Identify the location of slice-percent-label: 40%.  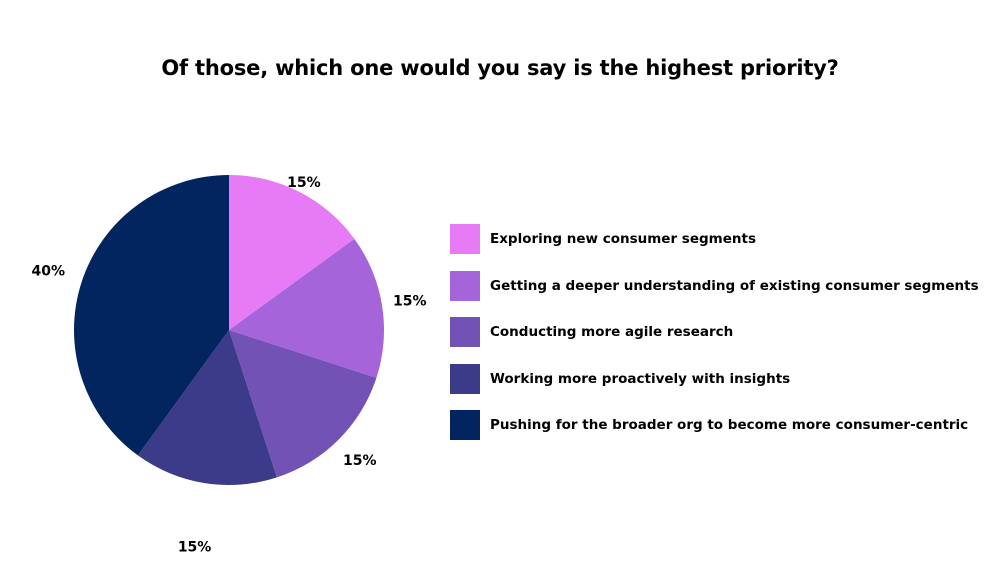
(49, 271).